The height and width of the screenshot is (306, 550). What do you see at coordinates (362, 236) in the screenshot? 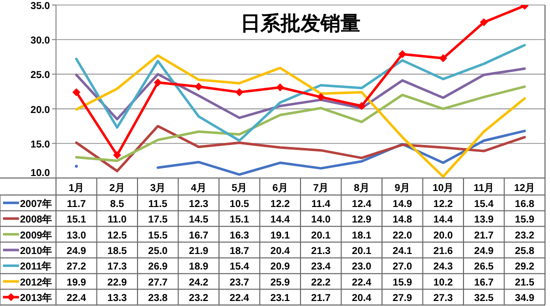
I see `data-label: 18.1` at bounding box center [362, 236].